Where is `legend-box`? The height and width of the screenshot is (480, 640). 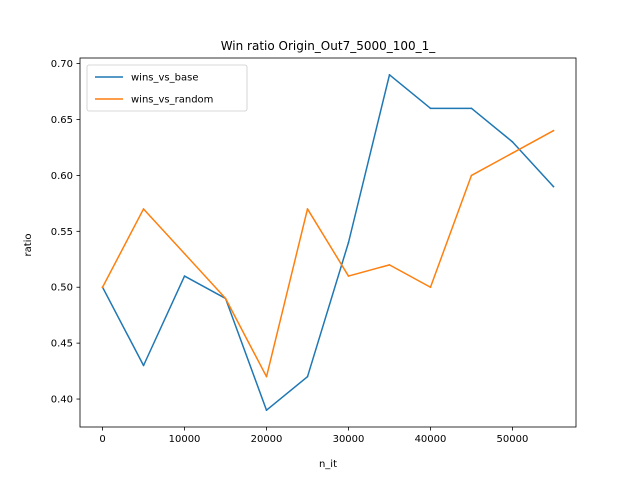 legend-box is located at coordinates (167, 88).